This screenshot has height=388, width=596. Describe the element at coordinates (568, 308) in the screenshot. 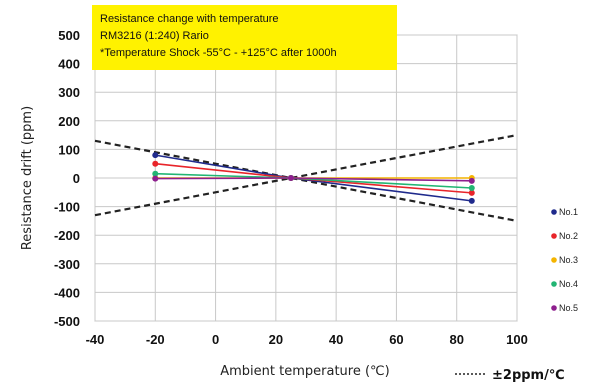

I see `legend-label: No.5` at that location.